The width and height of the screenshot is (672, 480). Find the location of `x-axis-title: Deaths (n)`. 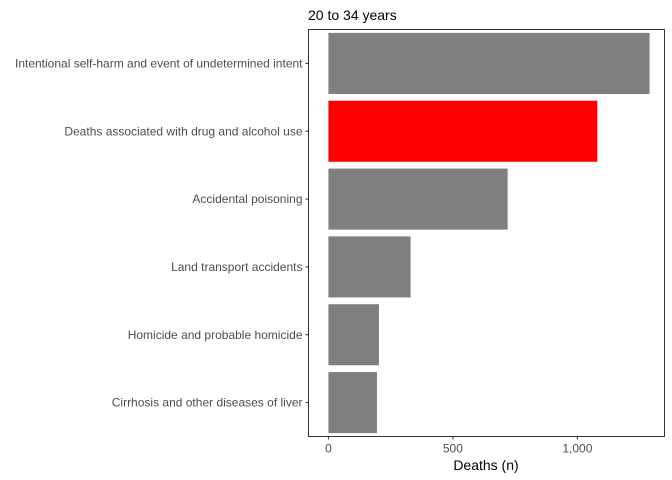

x-axis-title: Deaths (n) is located at coordinates (485, 465).